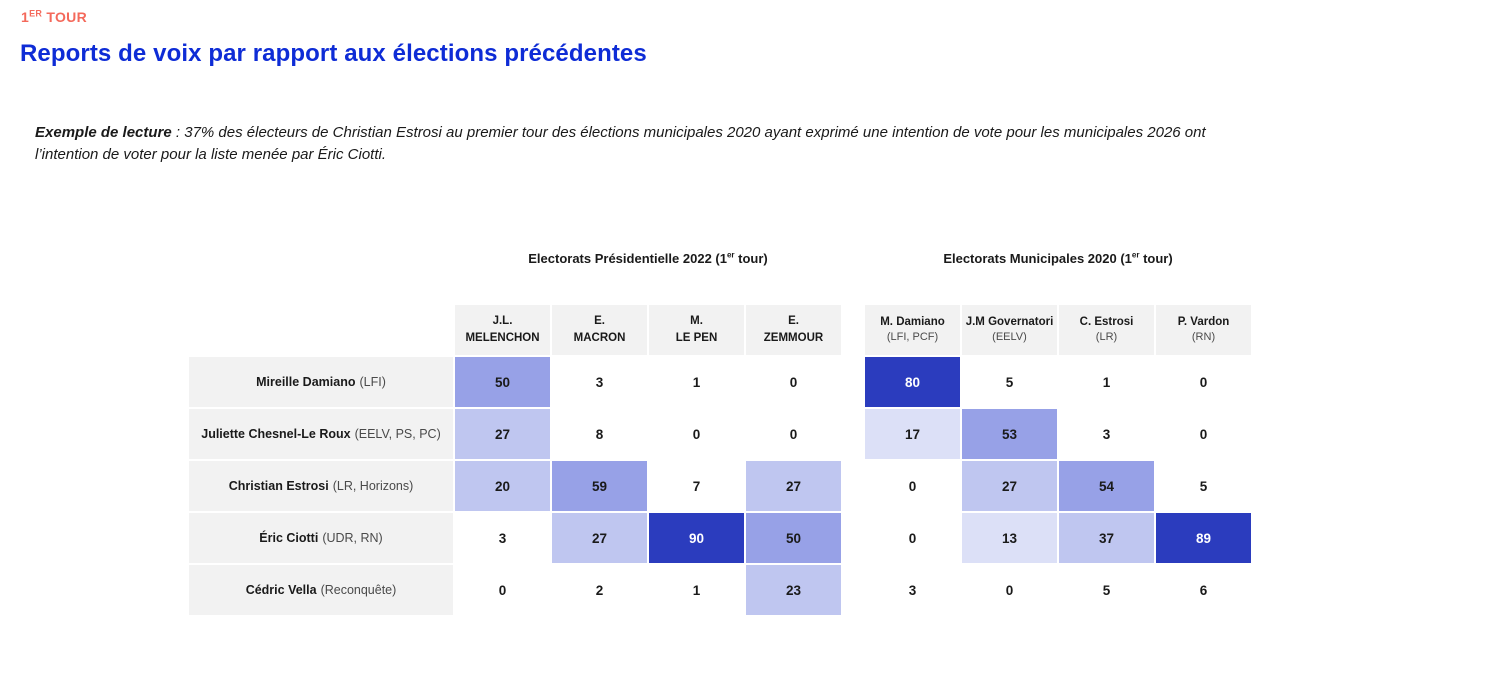  I want to click on kicker-ordinal: ER, so click(36, 13).